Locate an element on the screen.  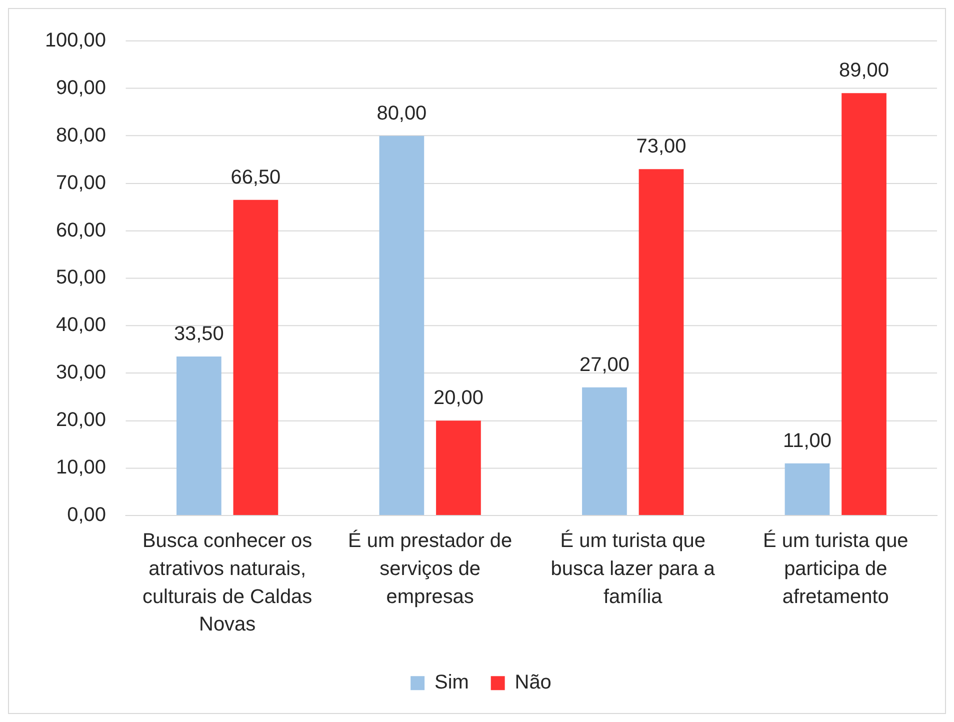
y-tick-label: 0,00 is located at coordinates (86, 515).